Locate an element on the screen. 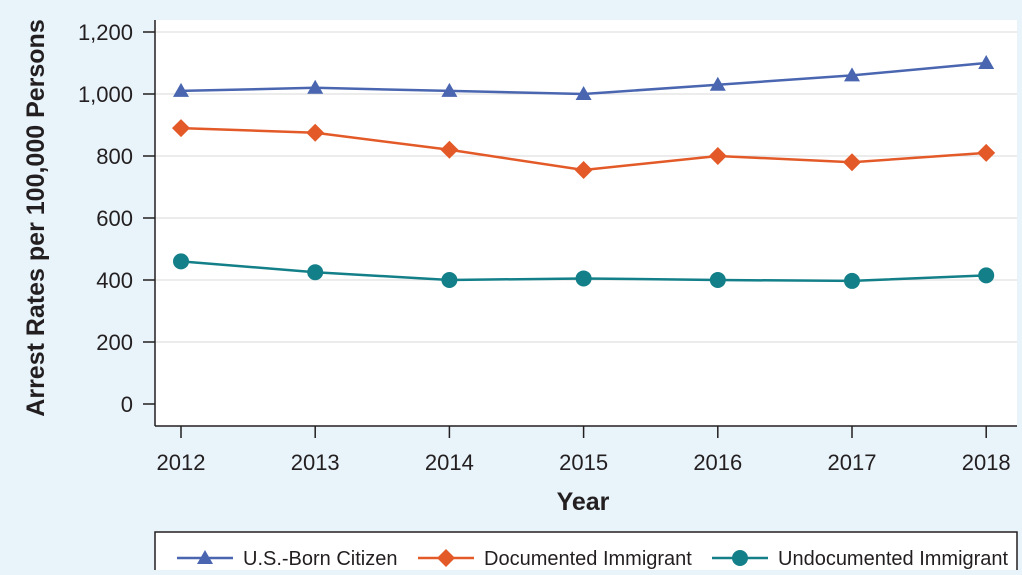  x-tick-label: 2014 is located at coordinates (449, 462).